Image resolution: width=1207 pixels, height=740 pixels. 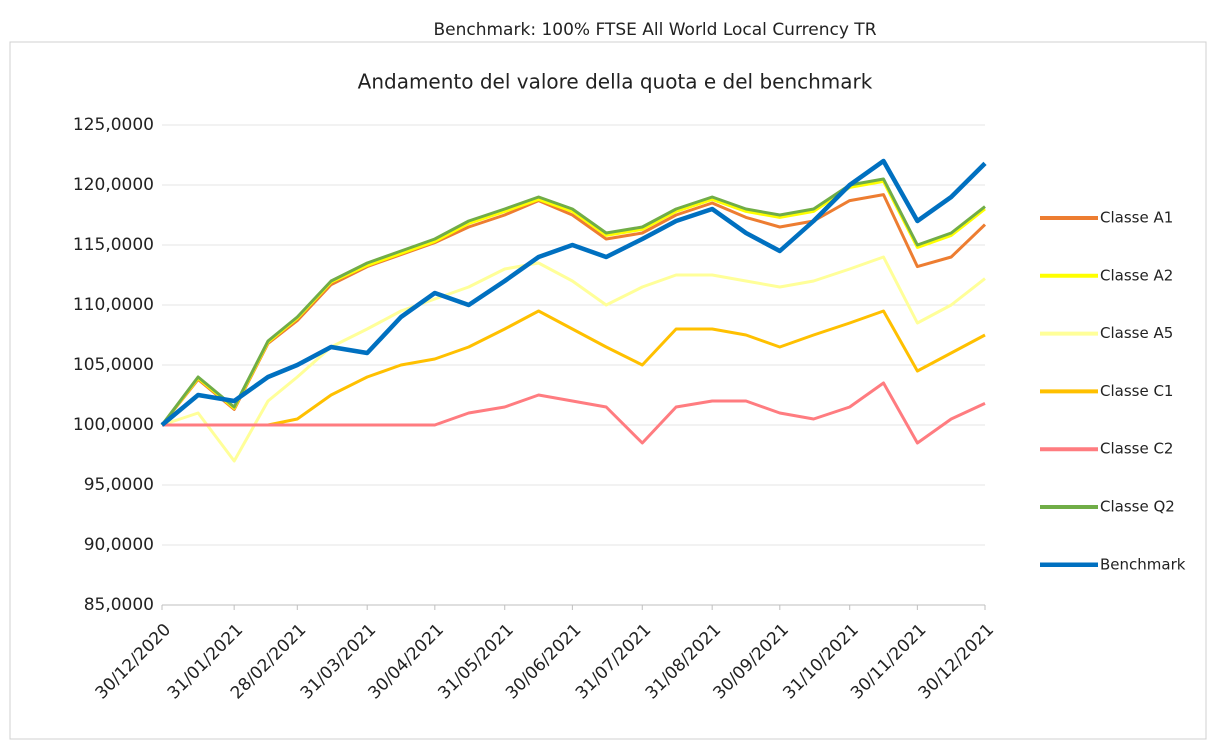 I want to click on y-tick-label: 95,0000, so click(x=119, y=485).